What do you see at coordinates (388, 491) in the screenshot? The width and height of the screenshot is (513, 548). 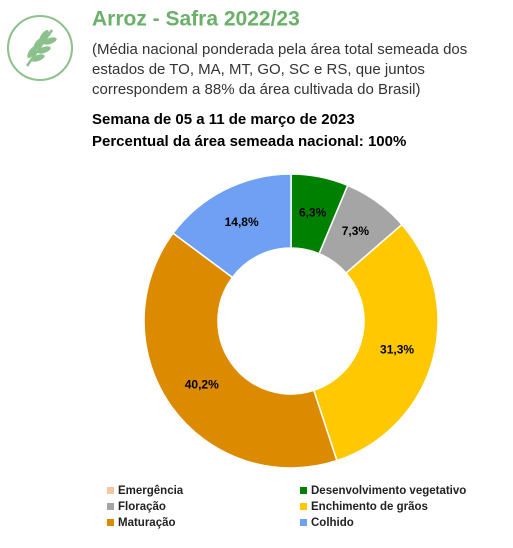 I see `legend-label: Desenvolvimento vegetativo` at bounding box center [388, 491].